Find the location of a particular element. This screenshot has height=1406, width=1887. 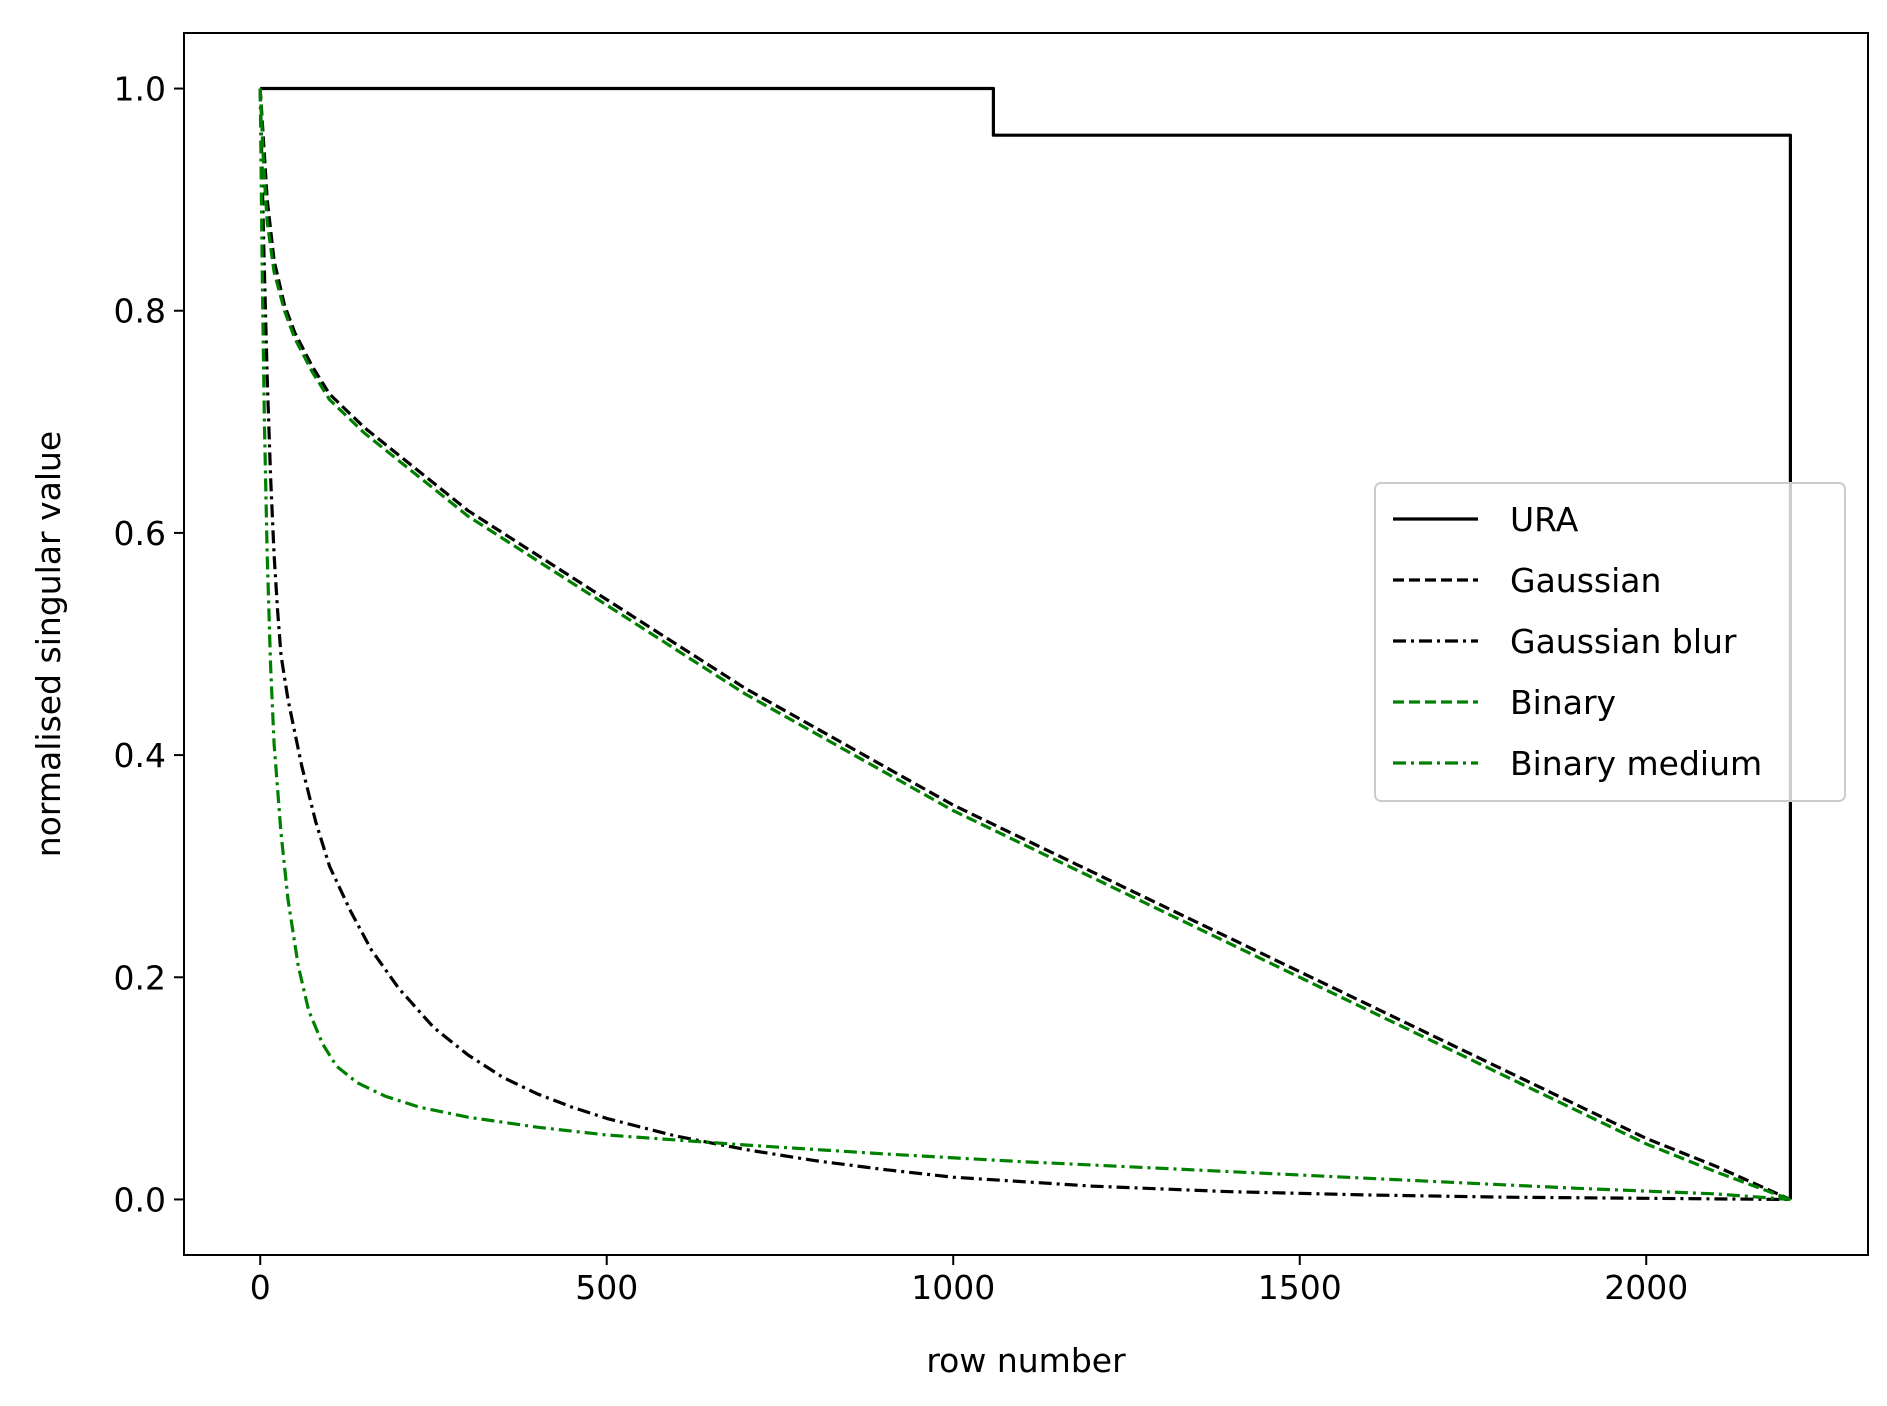

legend-label-gaussian: Gaussian is located at coordinates (1585, 580).